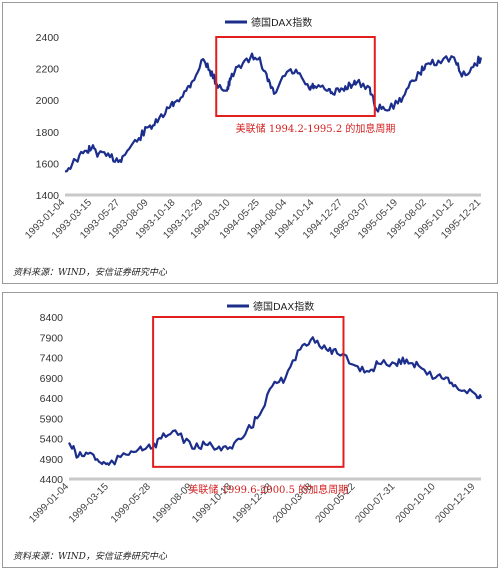 The height and width of the screenshot is (570, 500). I want to click on y-tick-label: 1400, so click(48, 196).